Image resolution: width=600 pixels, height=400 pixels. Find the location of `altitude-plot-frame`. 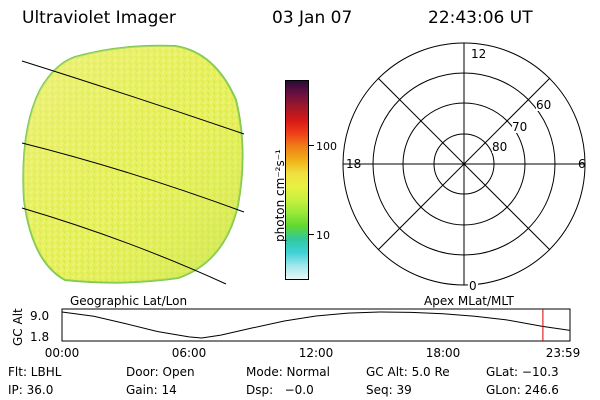

altitude-plot-frame is located at coordinates (316, 325).